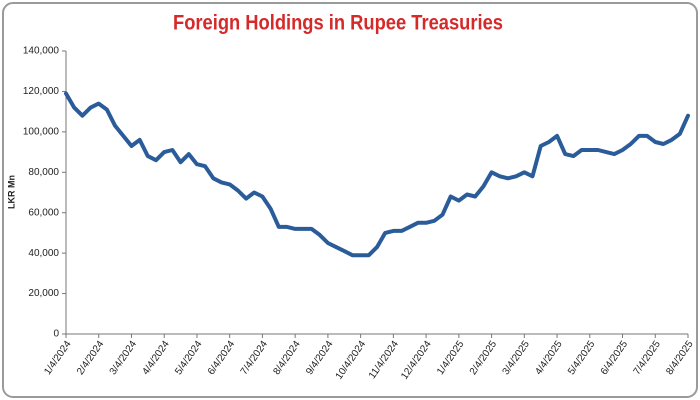 Image resolution: width=700 pixels, height=400 pixels. What do you see at coordinates (43, 172) in the screenshot?
I see `y-tick-label: 80,000` at bounding box center [43, 172].